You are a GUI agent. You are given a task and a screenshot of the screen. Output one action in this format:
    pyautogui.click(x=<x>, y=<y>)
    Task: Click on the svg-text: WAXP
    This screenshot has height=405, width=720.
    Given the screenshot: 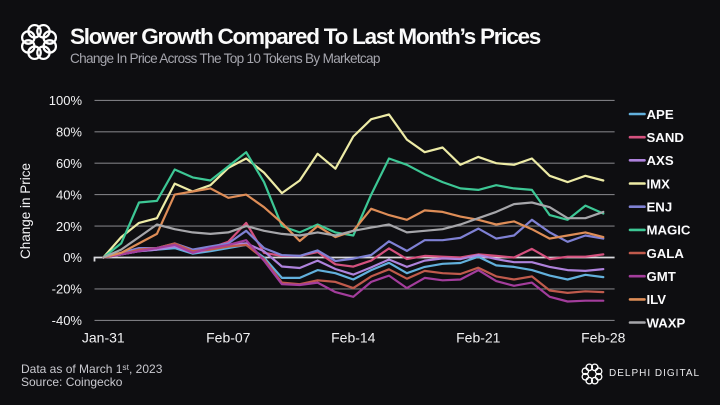 What is the action you would take?
    pyautogui.click(x=666, y=322)
    